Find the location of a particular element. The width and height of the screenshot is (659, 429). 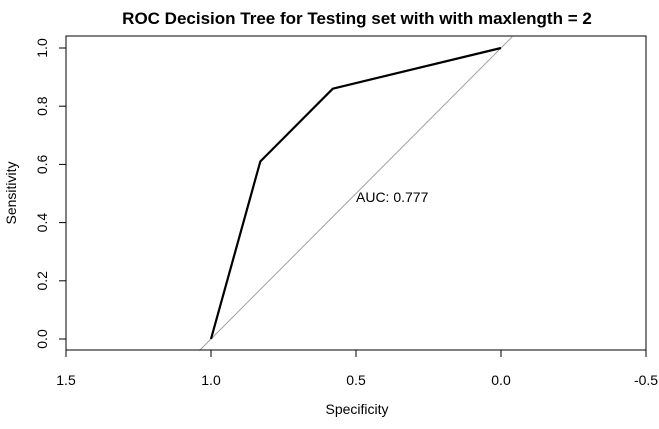

x-axis: 1.5 1.0 0.5 0.0 -0.5 is located at coordinates (357, 368).